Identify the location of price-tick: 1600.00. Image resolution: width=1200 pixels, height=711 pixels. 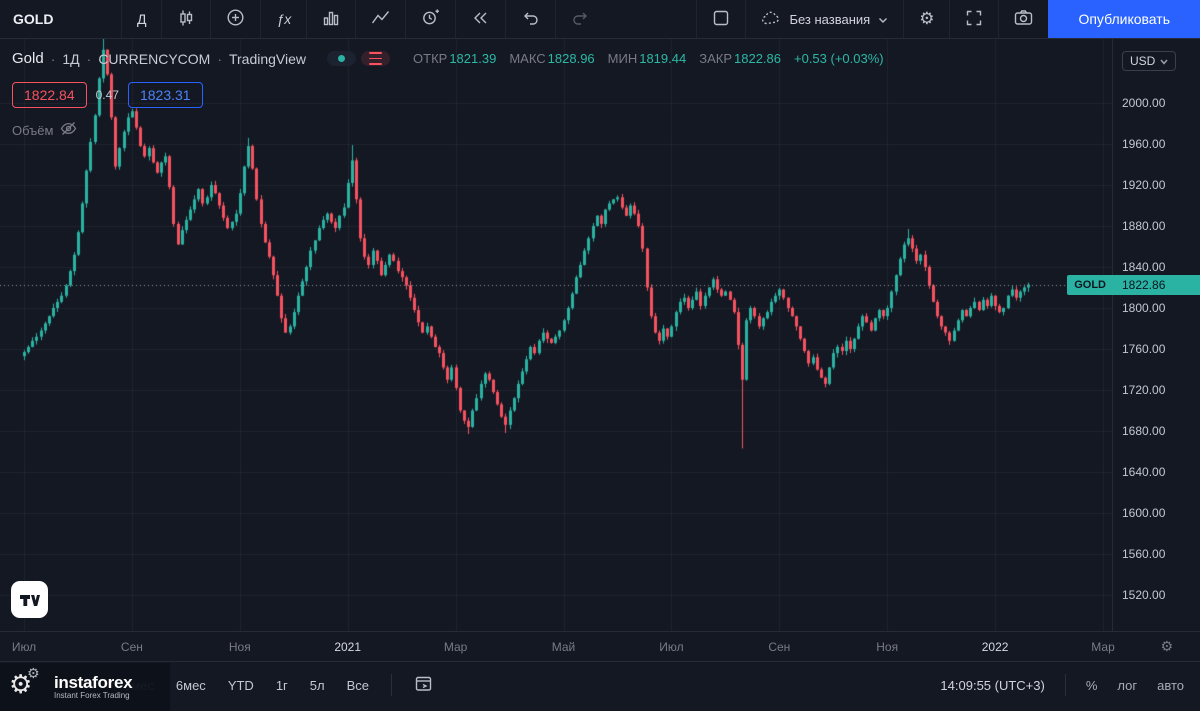
(1144, 513).